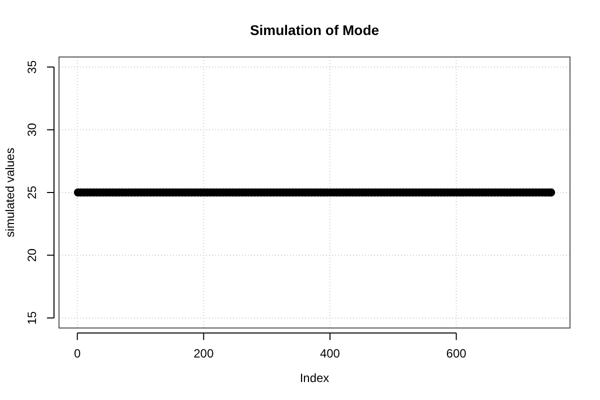 Image resolution: width=600 pixels, height=400 pixels. Describe the element at coordinates (32, 317) in the screenshot. I see `y-tick-label: 15` at that location.